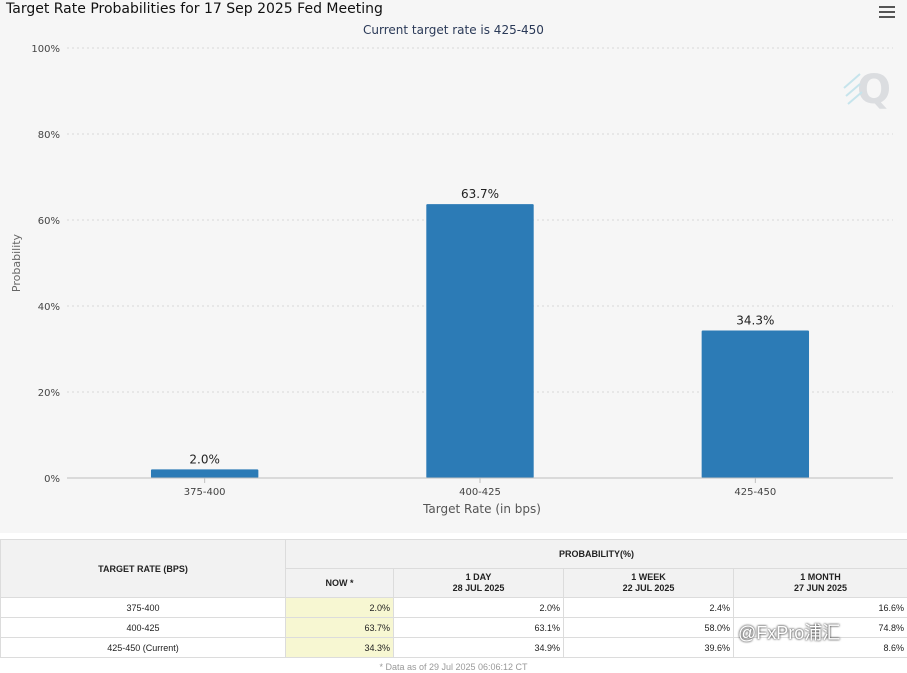 Image resolution: width=907 pixels, height=673 pixels. I want to click on cell-1-day: 2.0%, so click(478, 607).